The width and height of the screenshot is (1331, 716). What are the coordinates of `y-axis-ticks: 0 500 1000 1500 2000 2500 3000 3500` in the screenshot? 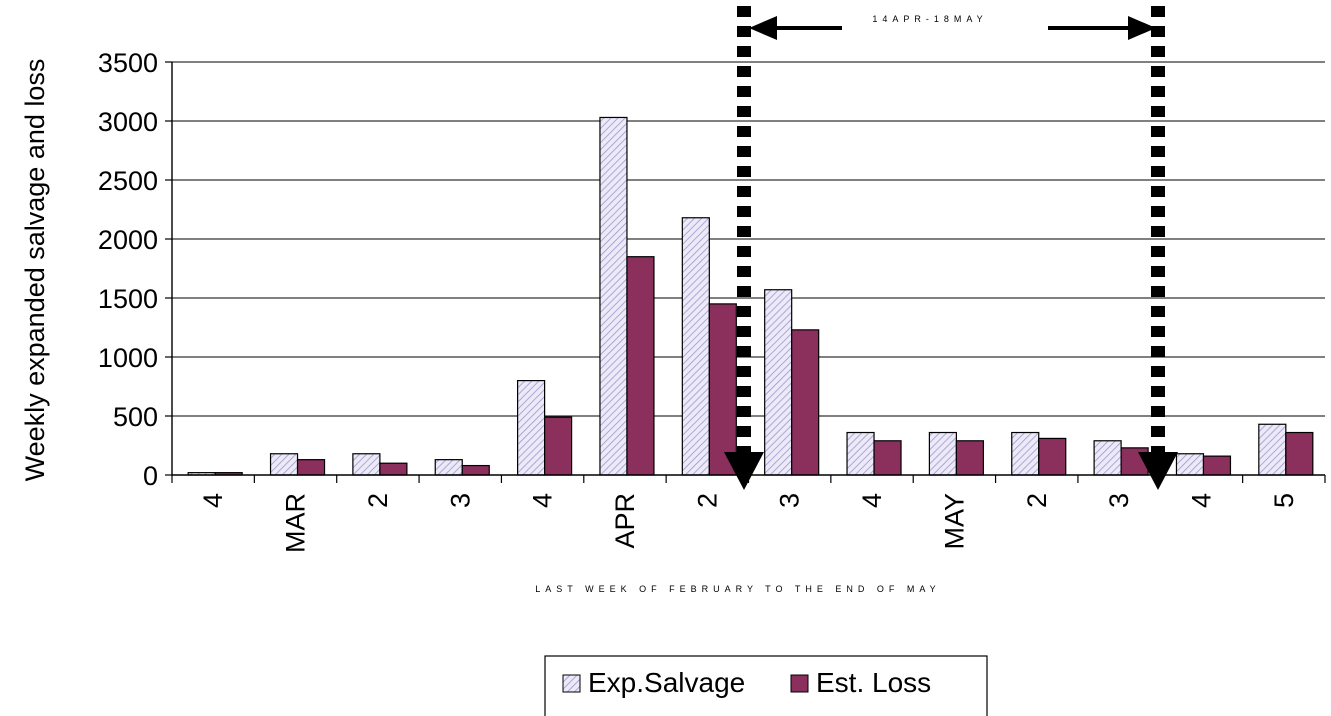 It's located at (135, 269).